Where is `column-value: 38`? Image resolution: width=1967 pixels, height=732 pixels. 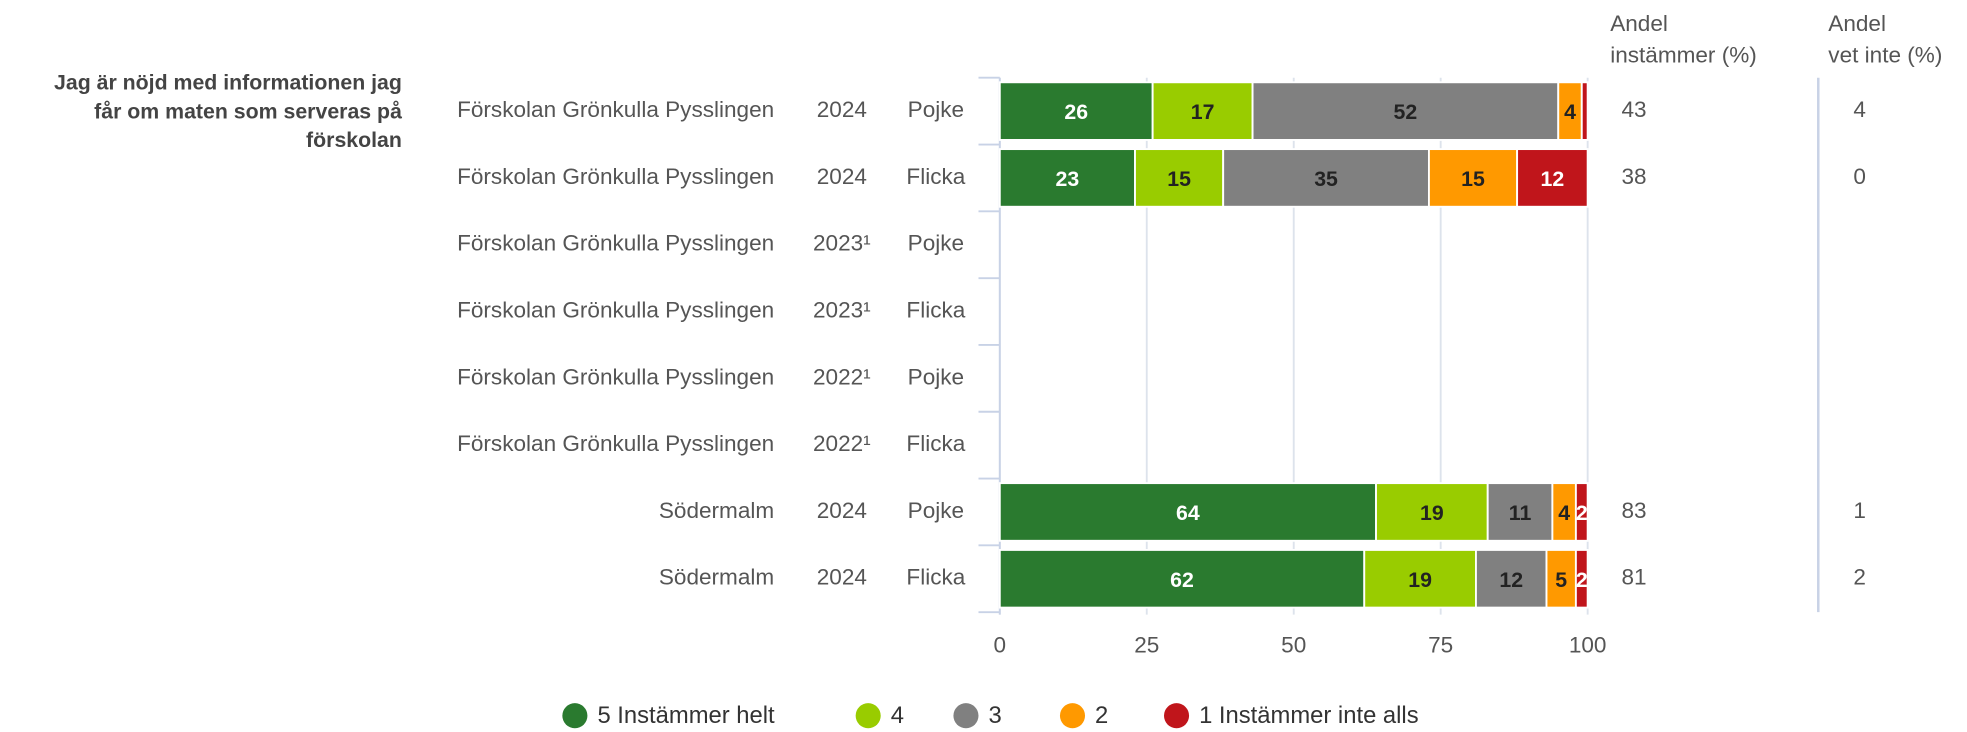
column-value: 38 is located at coordinates (1633, 176).